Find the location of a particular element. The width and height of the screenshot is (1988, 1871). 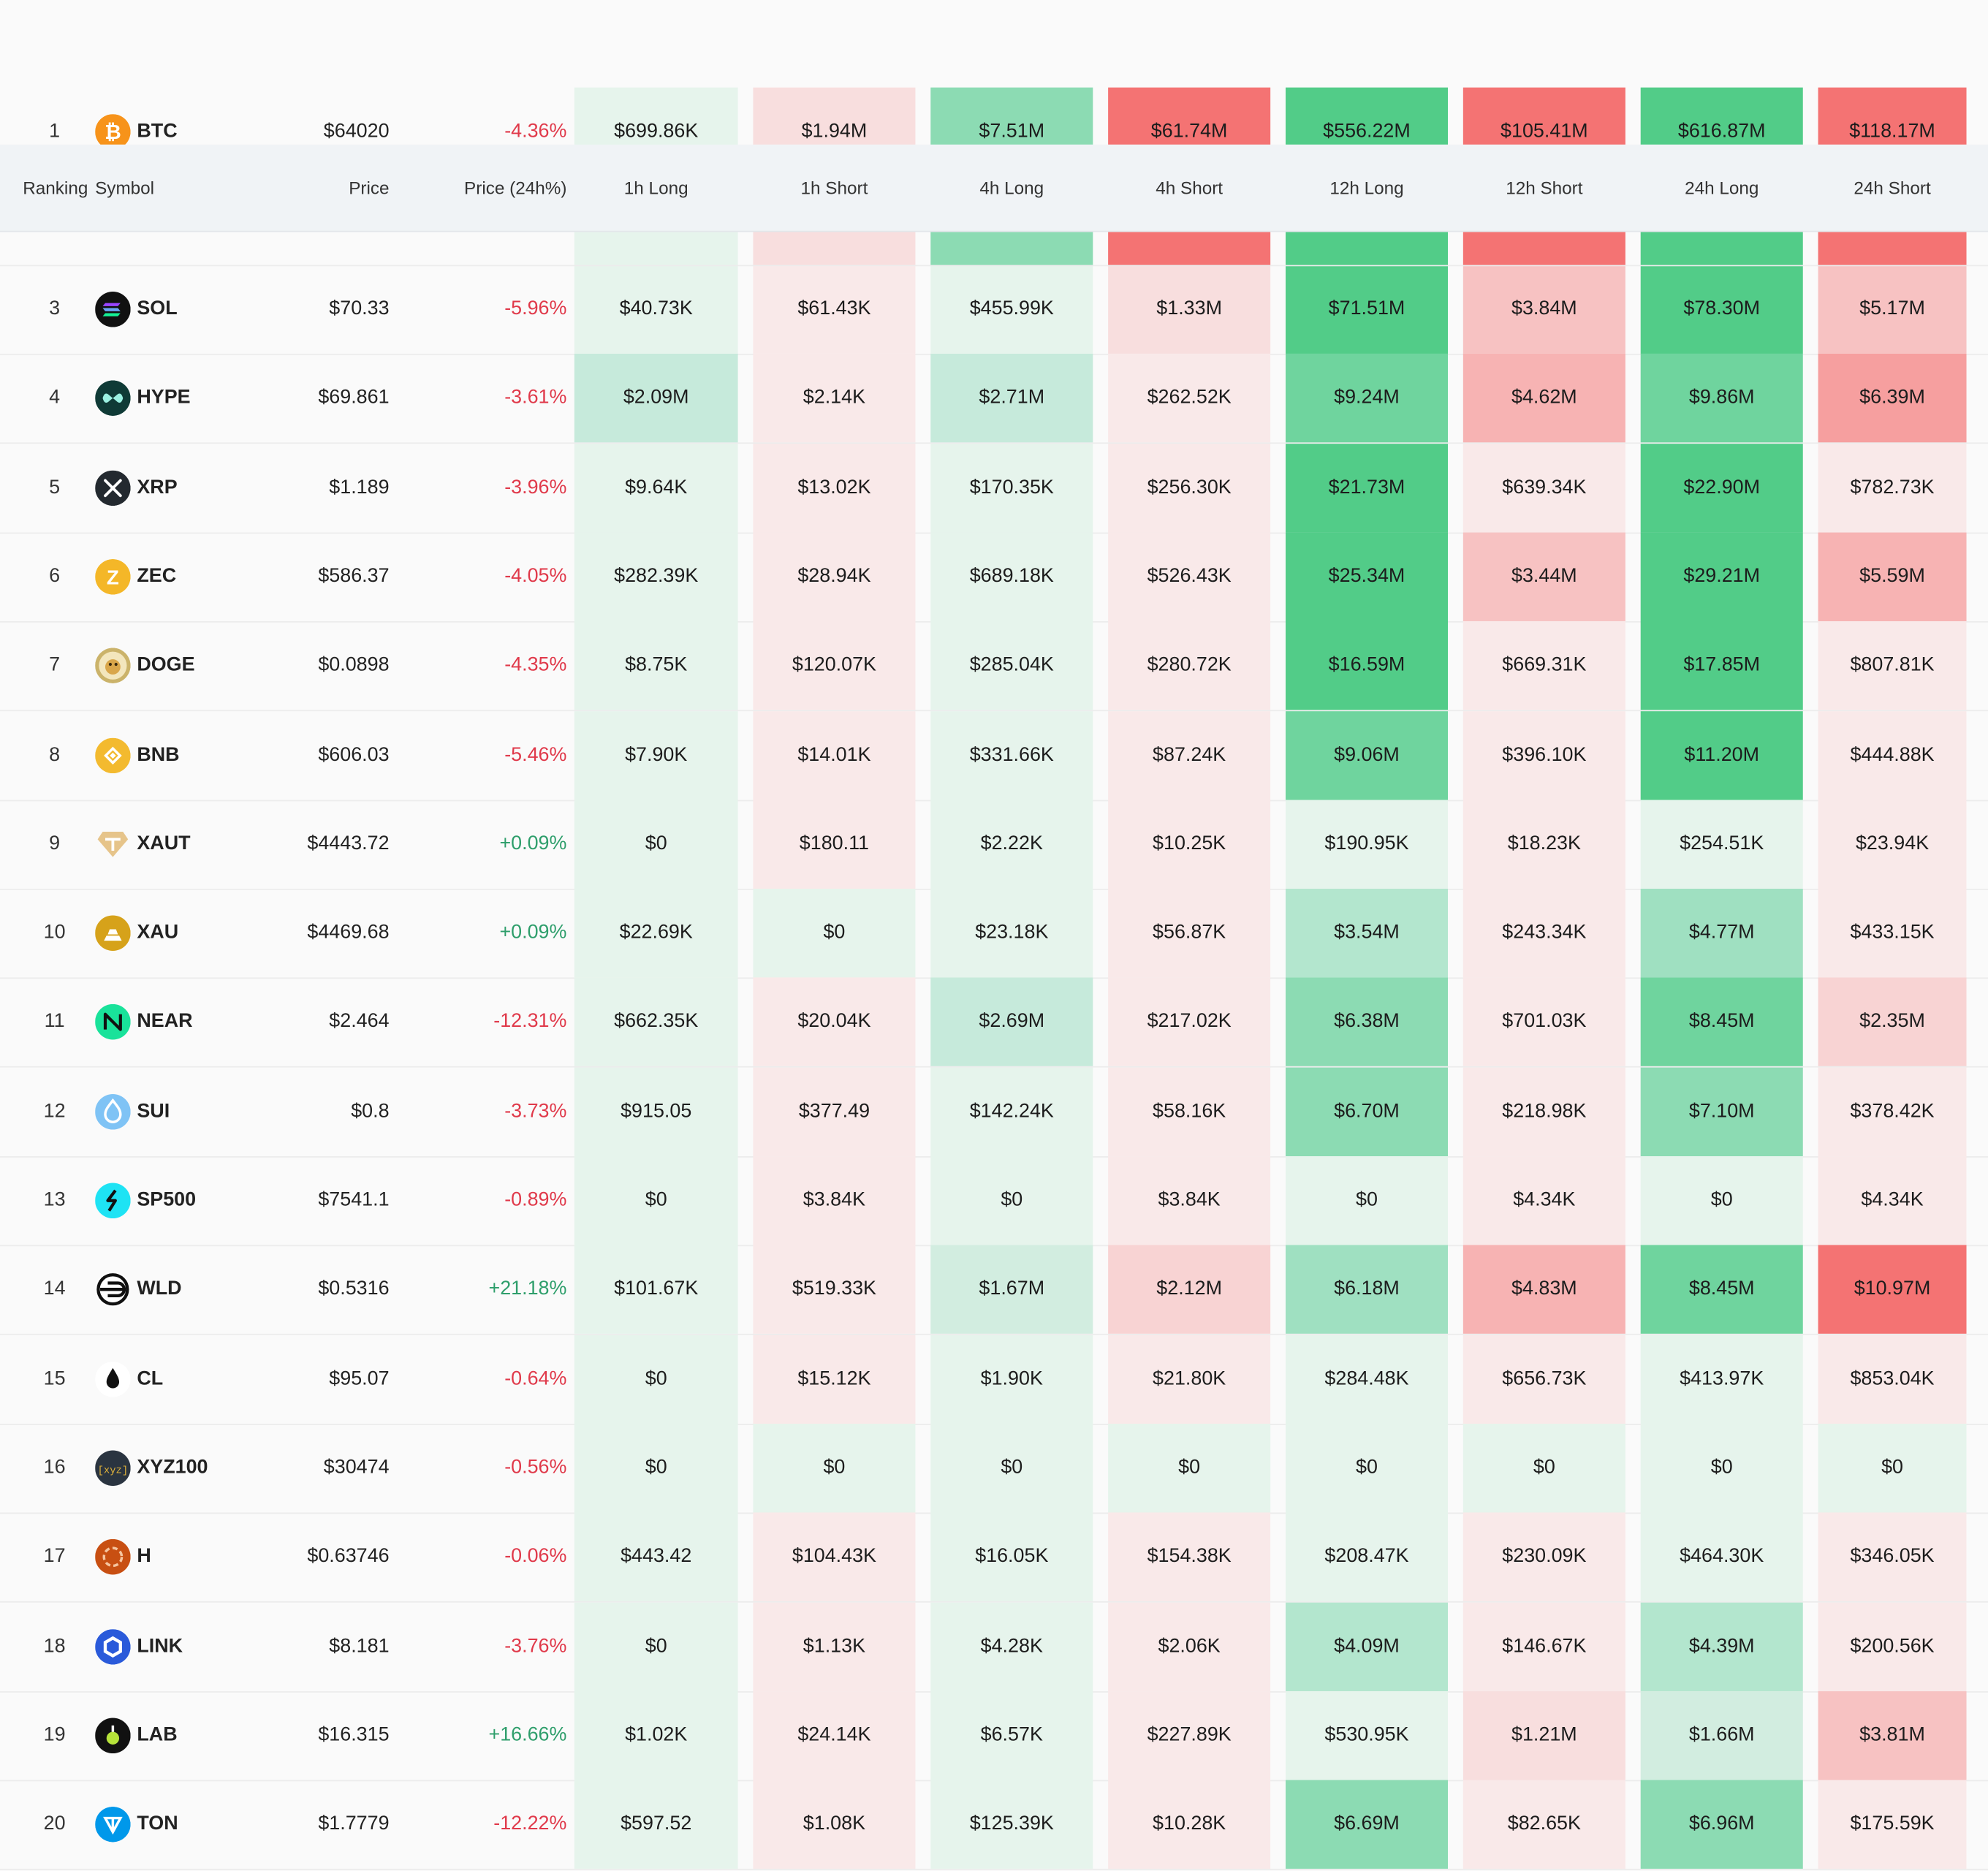

24h-long-cell: $9.86M is located at coordinates (1721, 398).